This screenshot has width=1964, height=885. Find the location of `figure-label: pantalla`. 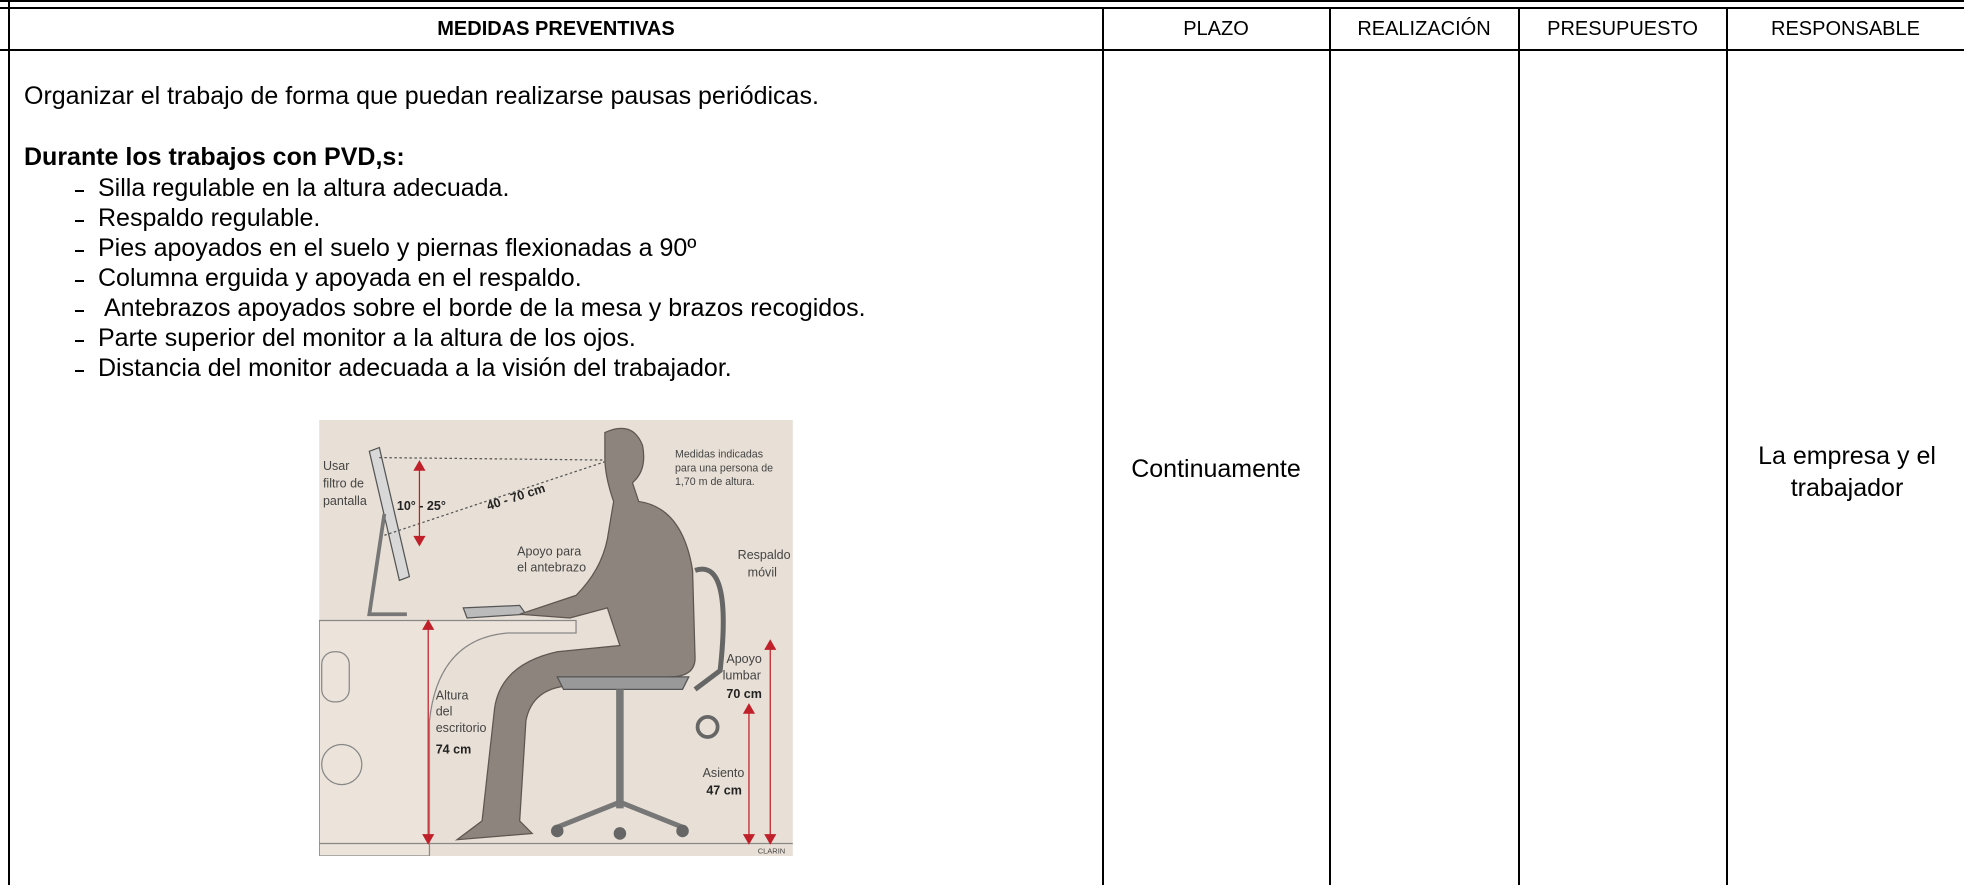

figure-label: pantalla is located at coordinates (345, 501).